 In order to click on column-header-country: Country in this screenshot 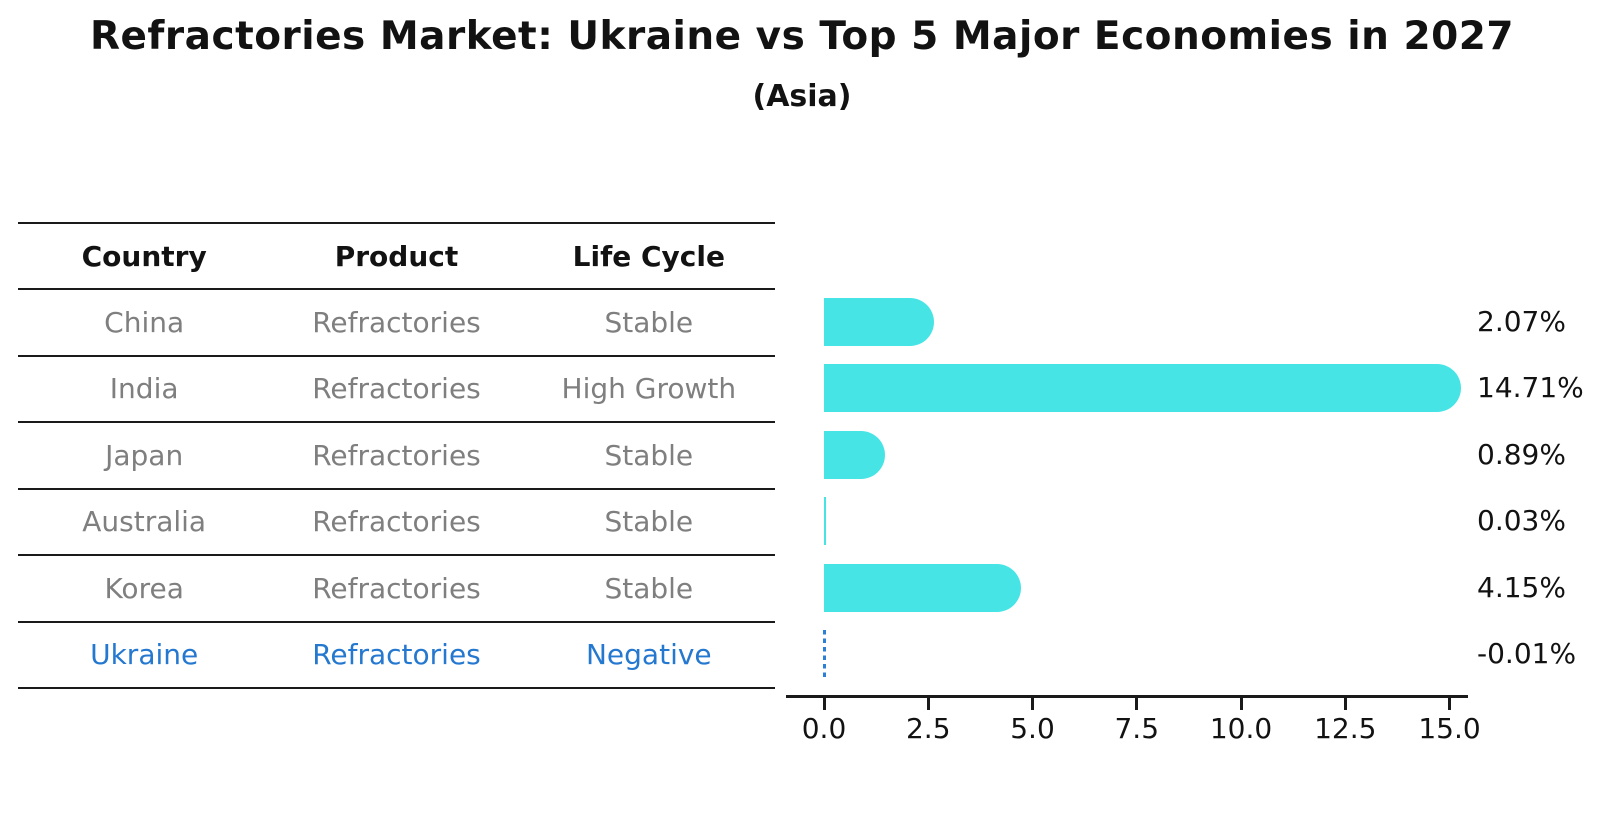, I will do `click(144, 256)`.